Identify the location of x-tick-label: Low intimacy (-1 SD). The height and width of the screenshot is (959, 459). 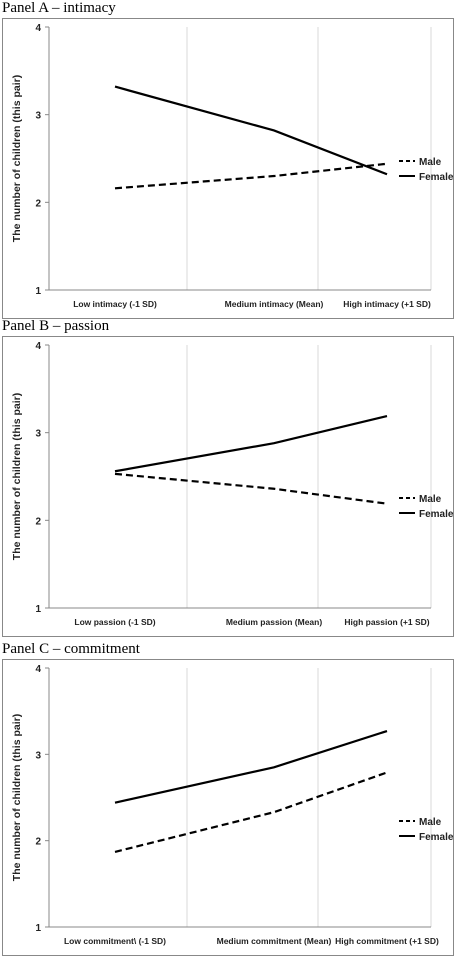
(115, 304).